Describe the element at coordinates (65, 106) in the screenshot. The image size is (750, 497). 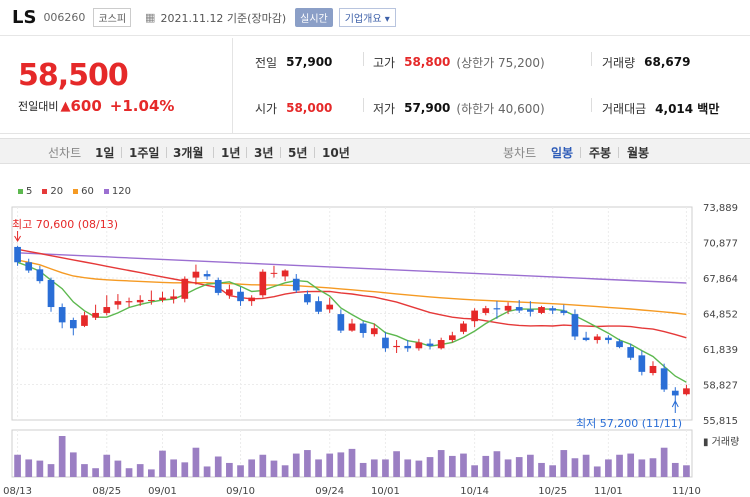
I see `up-triangle-icon: ▲` at that location.